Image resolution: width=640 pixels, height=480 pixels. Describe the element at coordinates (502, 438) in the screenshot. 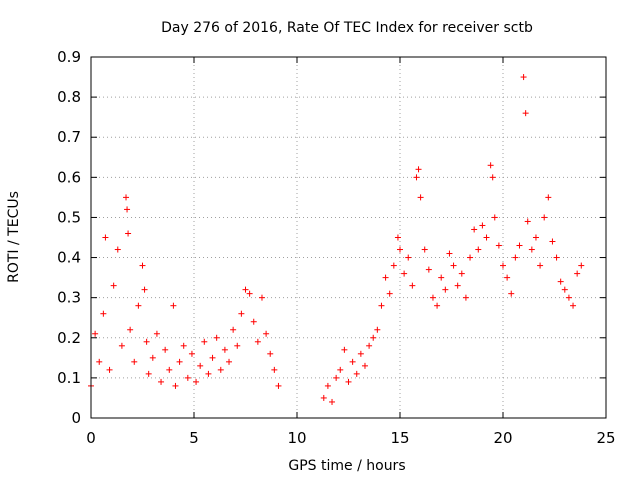

I see `x-tick-label: 20` at that location.